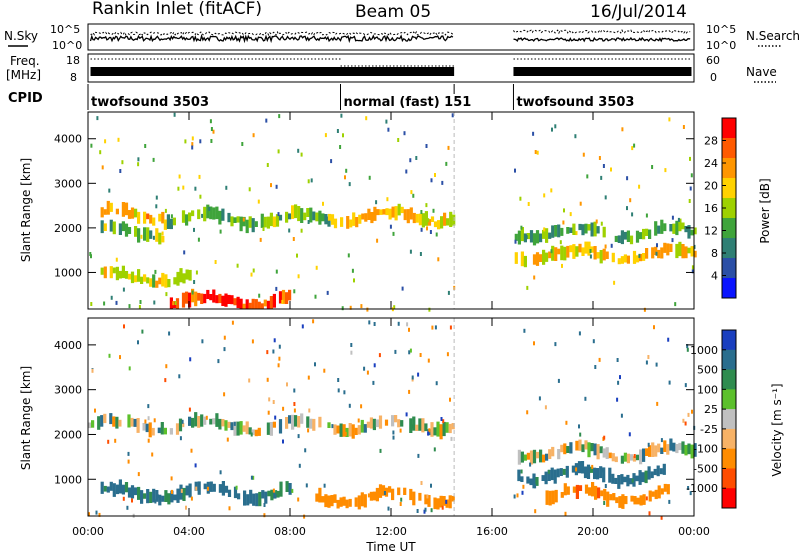 The image size is (800, 554). What do you see at coordinates (65, 29) in the screenshot?
I see `nsky-tick-top: 10^5` at bounding box center [65, 29].